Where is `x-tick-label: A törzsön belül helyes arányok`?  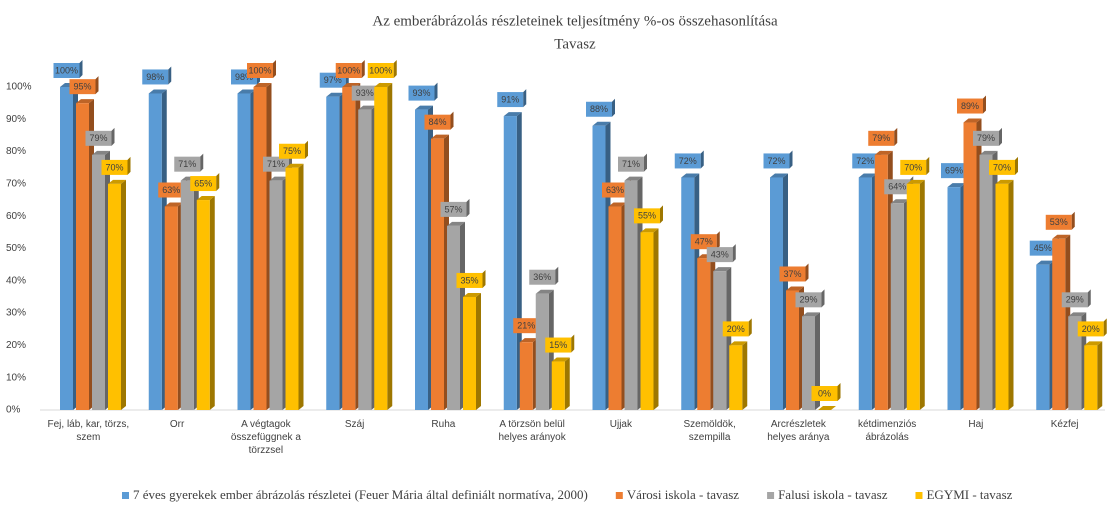
x-tick-label: A törzsön belül helyes arányok is located at coordinates (532, 431).